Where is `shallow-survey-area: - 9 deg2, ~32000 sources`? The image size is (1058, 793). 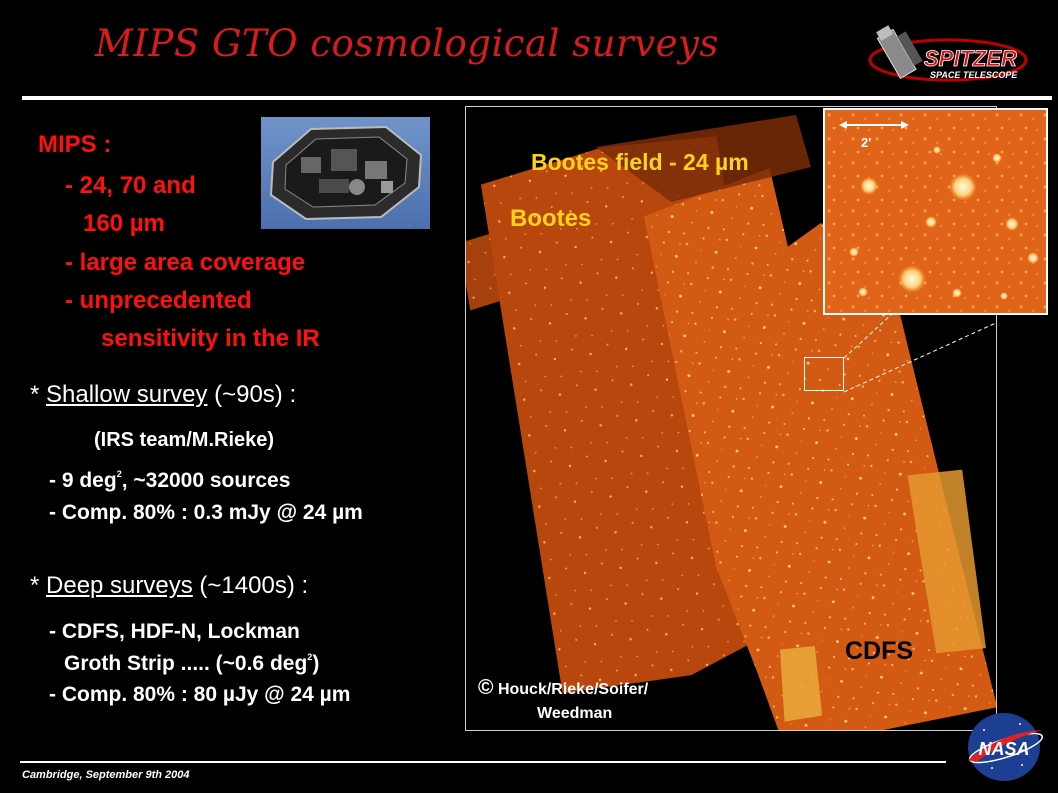
shallow-survey-area: - 9 deg2, ~32000 sources is located at coordinates (170, 480).